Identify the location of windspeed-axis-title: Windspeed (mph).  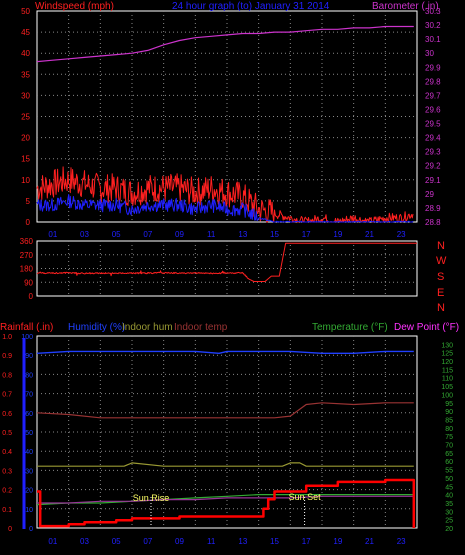
(74, 6).